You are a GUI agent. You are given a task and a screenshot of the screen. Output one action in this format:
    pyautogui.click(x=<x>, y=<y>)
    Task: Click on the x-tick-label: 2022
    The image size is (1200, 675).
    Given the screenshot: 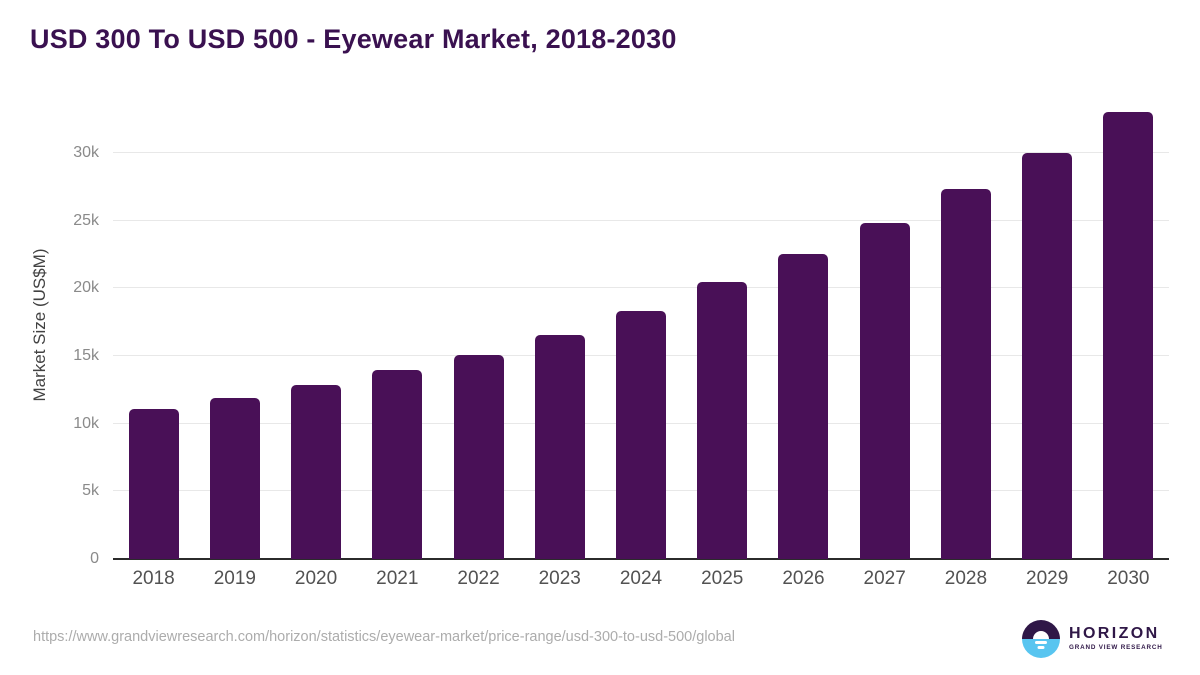 What is the action you would take?
    pyautogui.click(x=478, y=578)
    